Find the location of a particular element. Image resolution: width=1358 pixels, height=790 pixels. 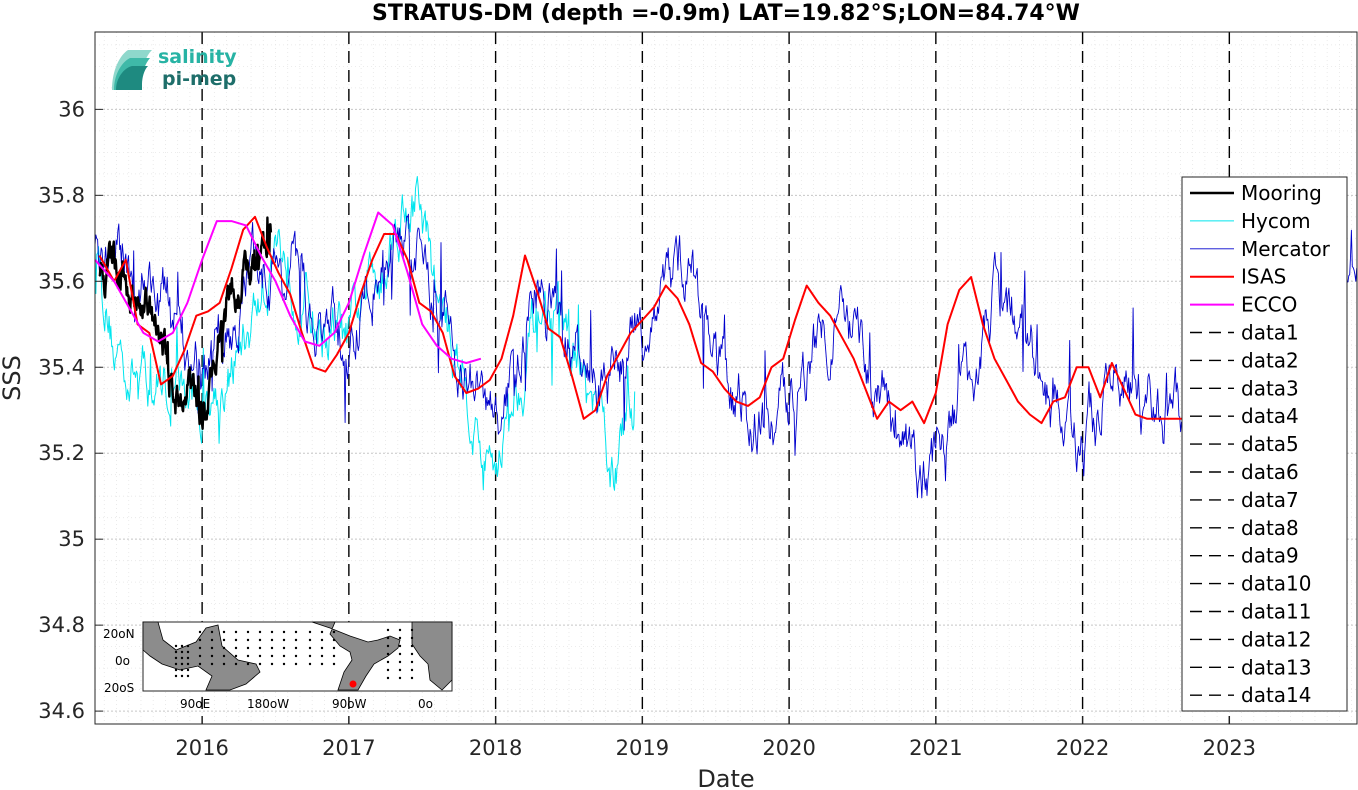

station-location-marker is located at coordinates (353, 684).